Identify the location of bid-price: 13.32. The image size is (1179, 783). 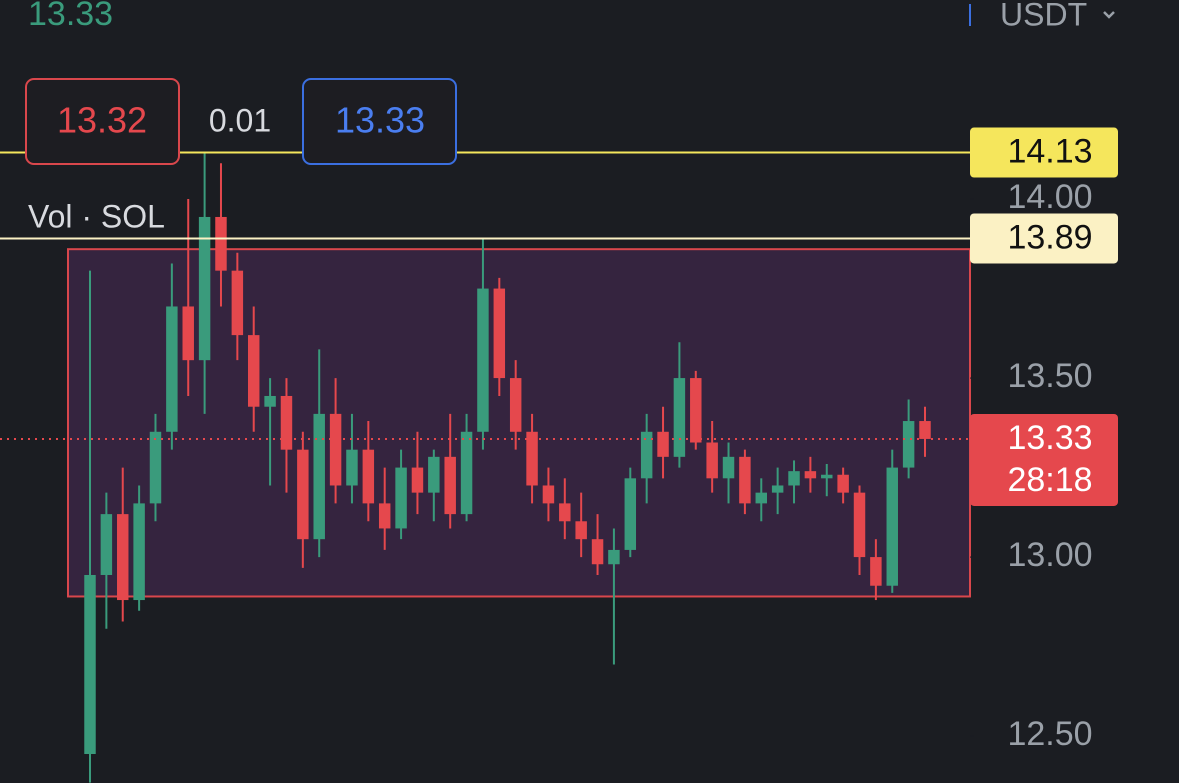
(102, 120).